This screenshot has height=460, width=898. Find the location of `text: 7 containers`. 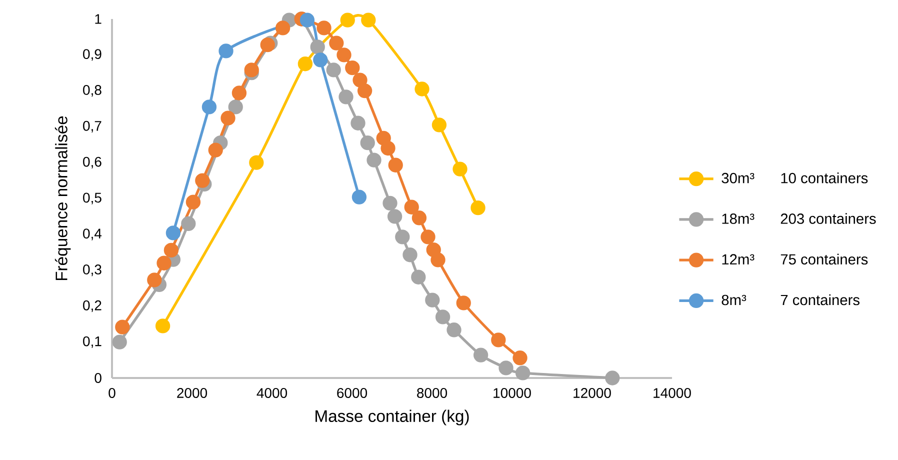

text: 7 containers is located at coordinates (820, 300).